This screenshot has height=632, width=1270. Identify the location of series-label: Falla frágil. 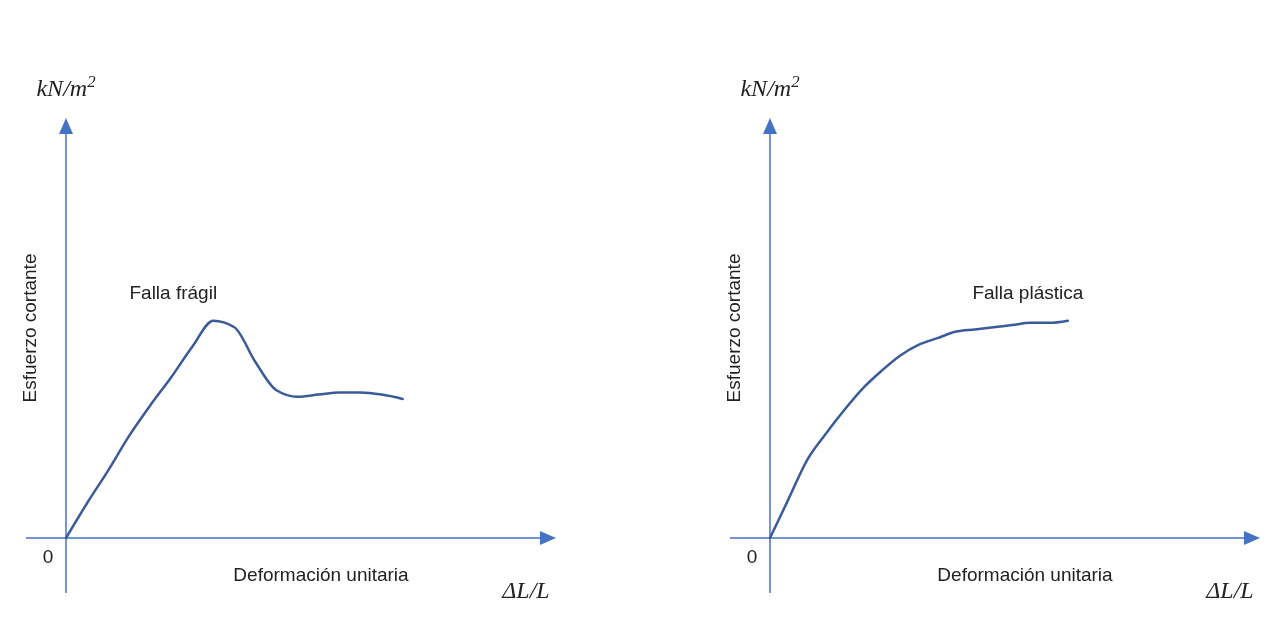
(173, 292).